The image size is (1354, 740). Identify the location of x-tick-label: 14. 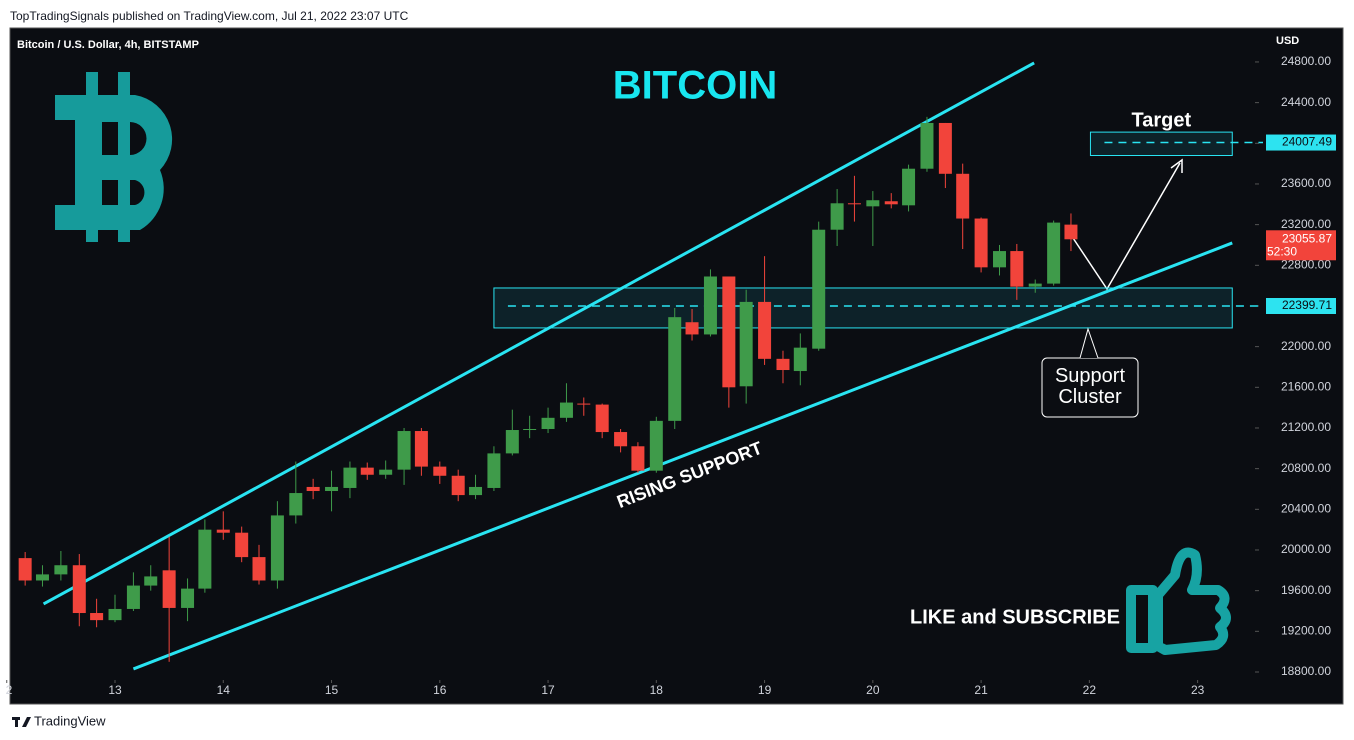
(224, 690).